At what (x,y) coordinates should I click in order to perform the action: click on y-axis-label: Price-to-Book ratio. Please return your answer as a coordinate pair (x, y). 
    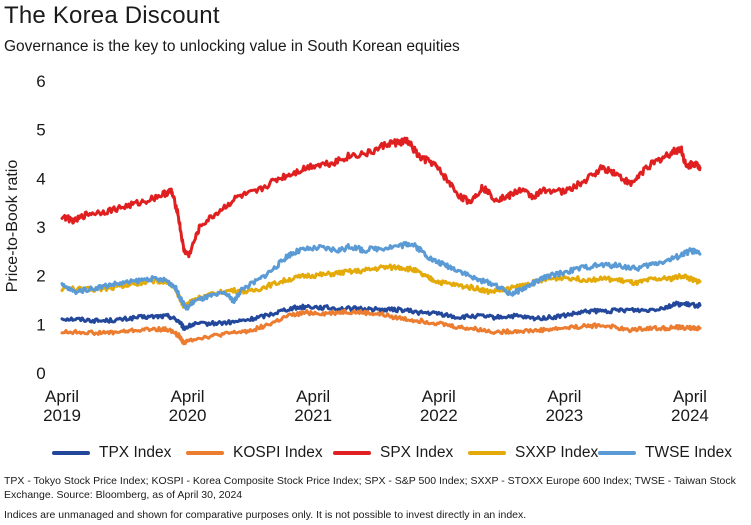
    Looking at the image, I should click on (12, 226).